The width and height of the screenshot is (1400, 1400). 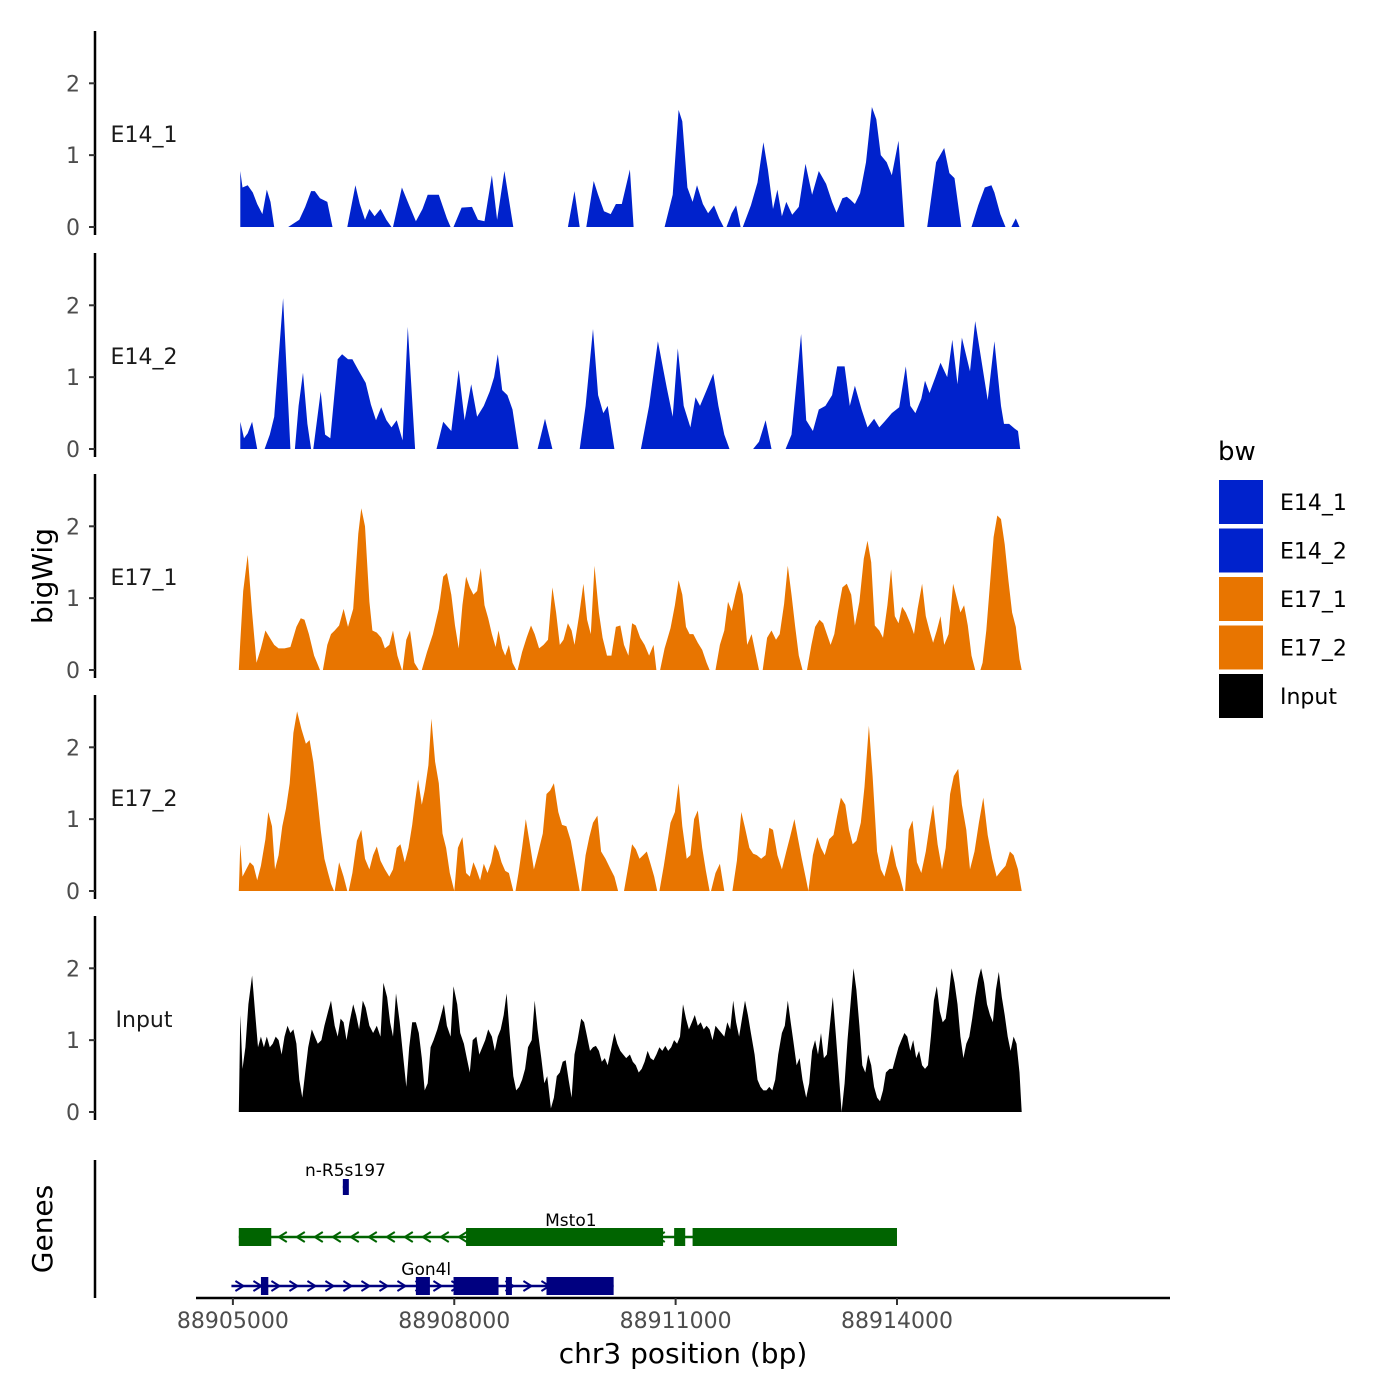 What do you see at coordinates (144, 357) in the screenshot?
I see `track-label: E14_2` at bounding box center [144, 357].